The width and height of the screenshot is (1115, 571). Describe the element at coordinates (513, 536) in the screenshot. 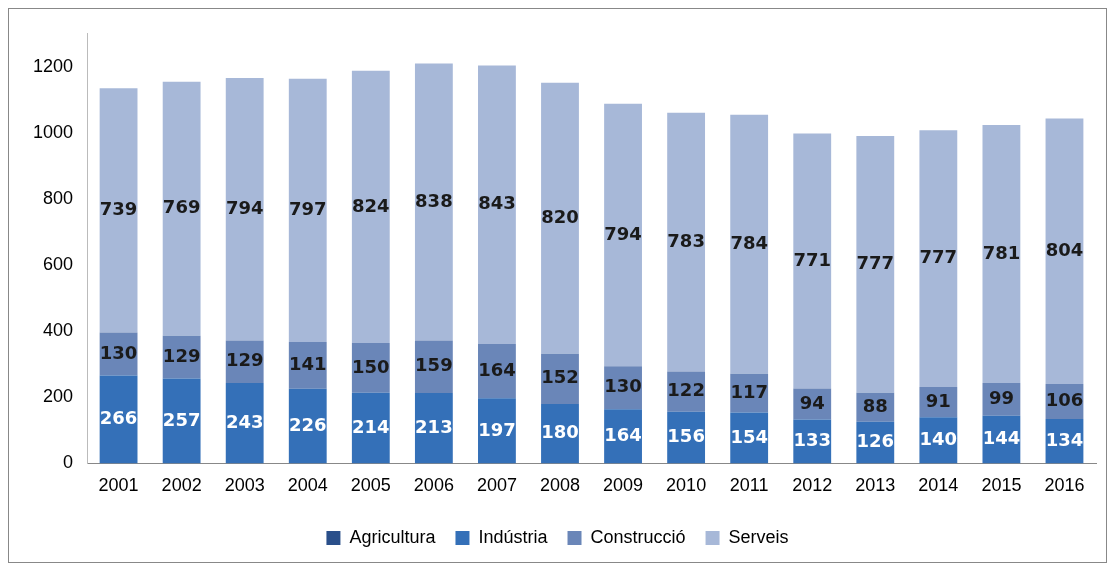

I see `legend-label: Indústria` at that location.